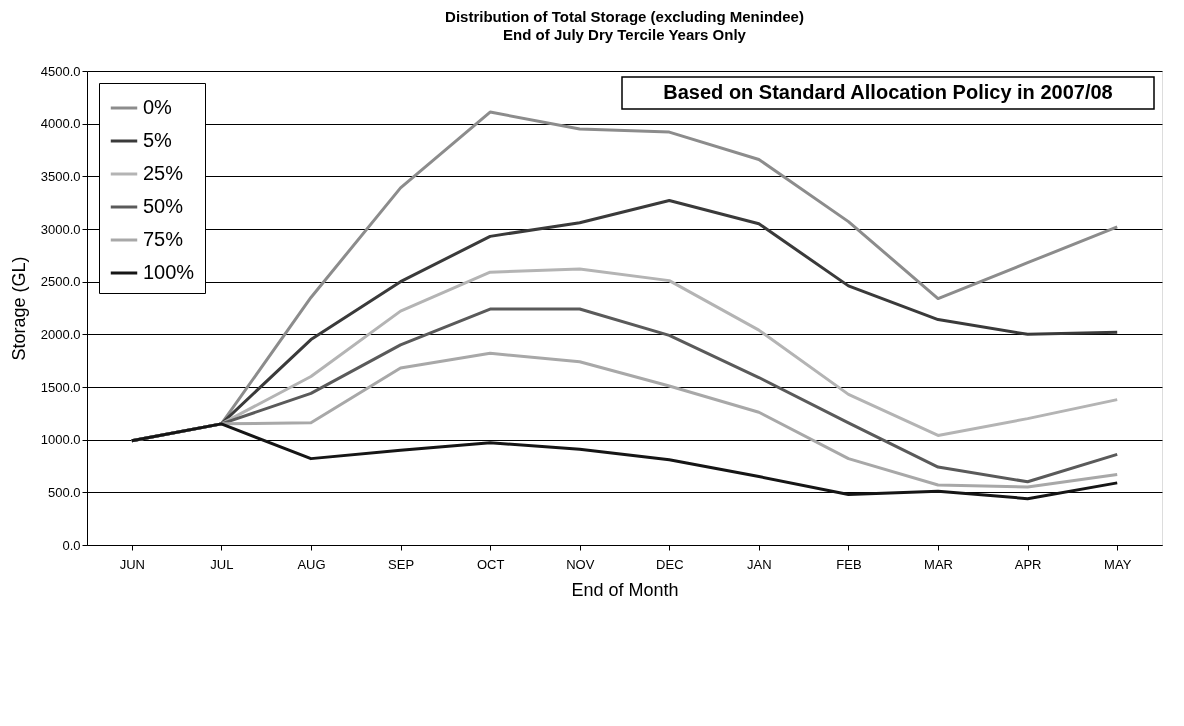  Describe the element at coordinates (1028, 564) in the screenshot. I see `x-tick-label: APR` at that location.